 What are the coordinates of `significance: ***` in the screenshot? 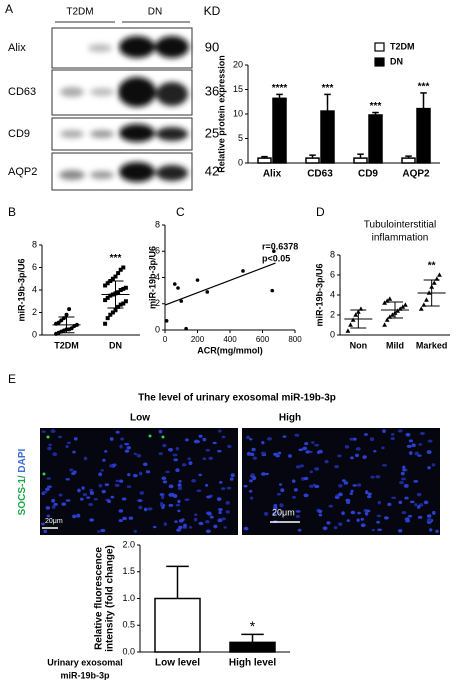 It's located at (424, 87).